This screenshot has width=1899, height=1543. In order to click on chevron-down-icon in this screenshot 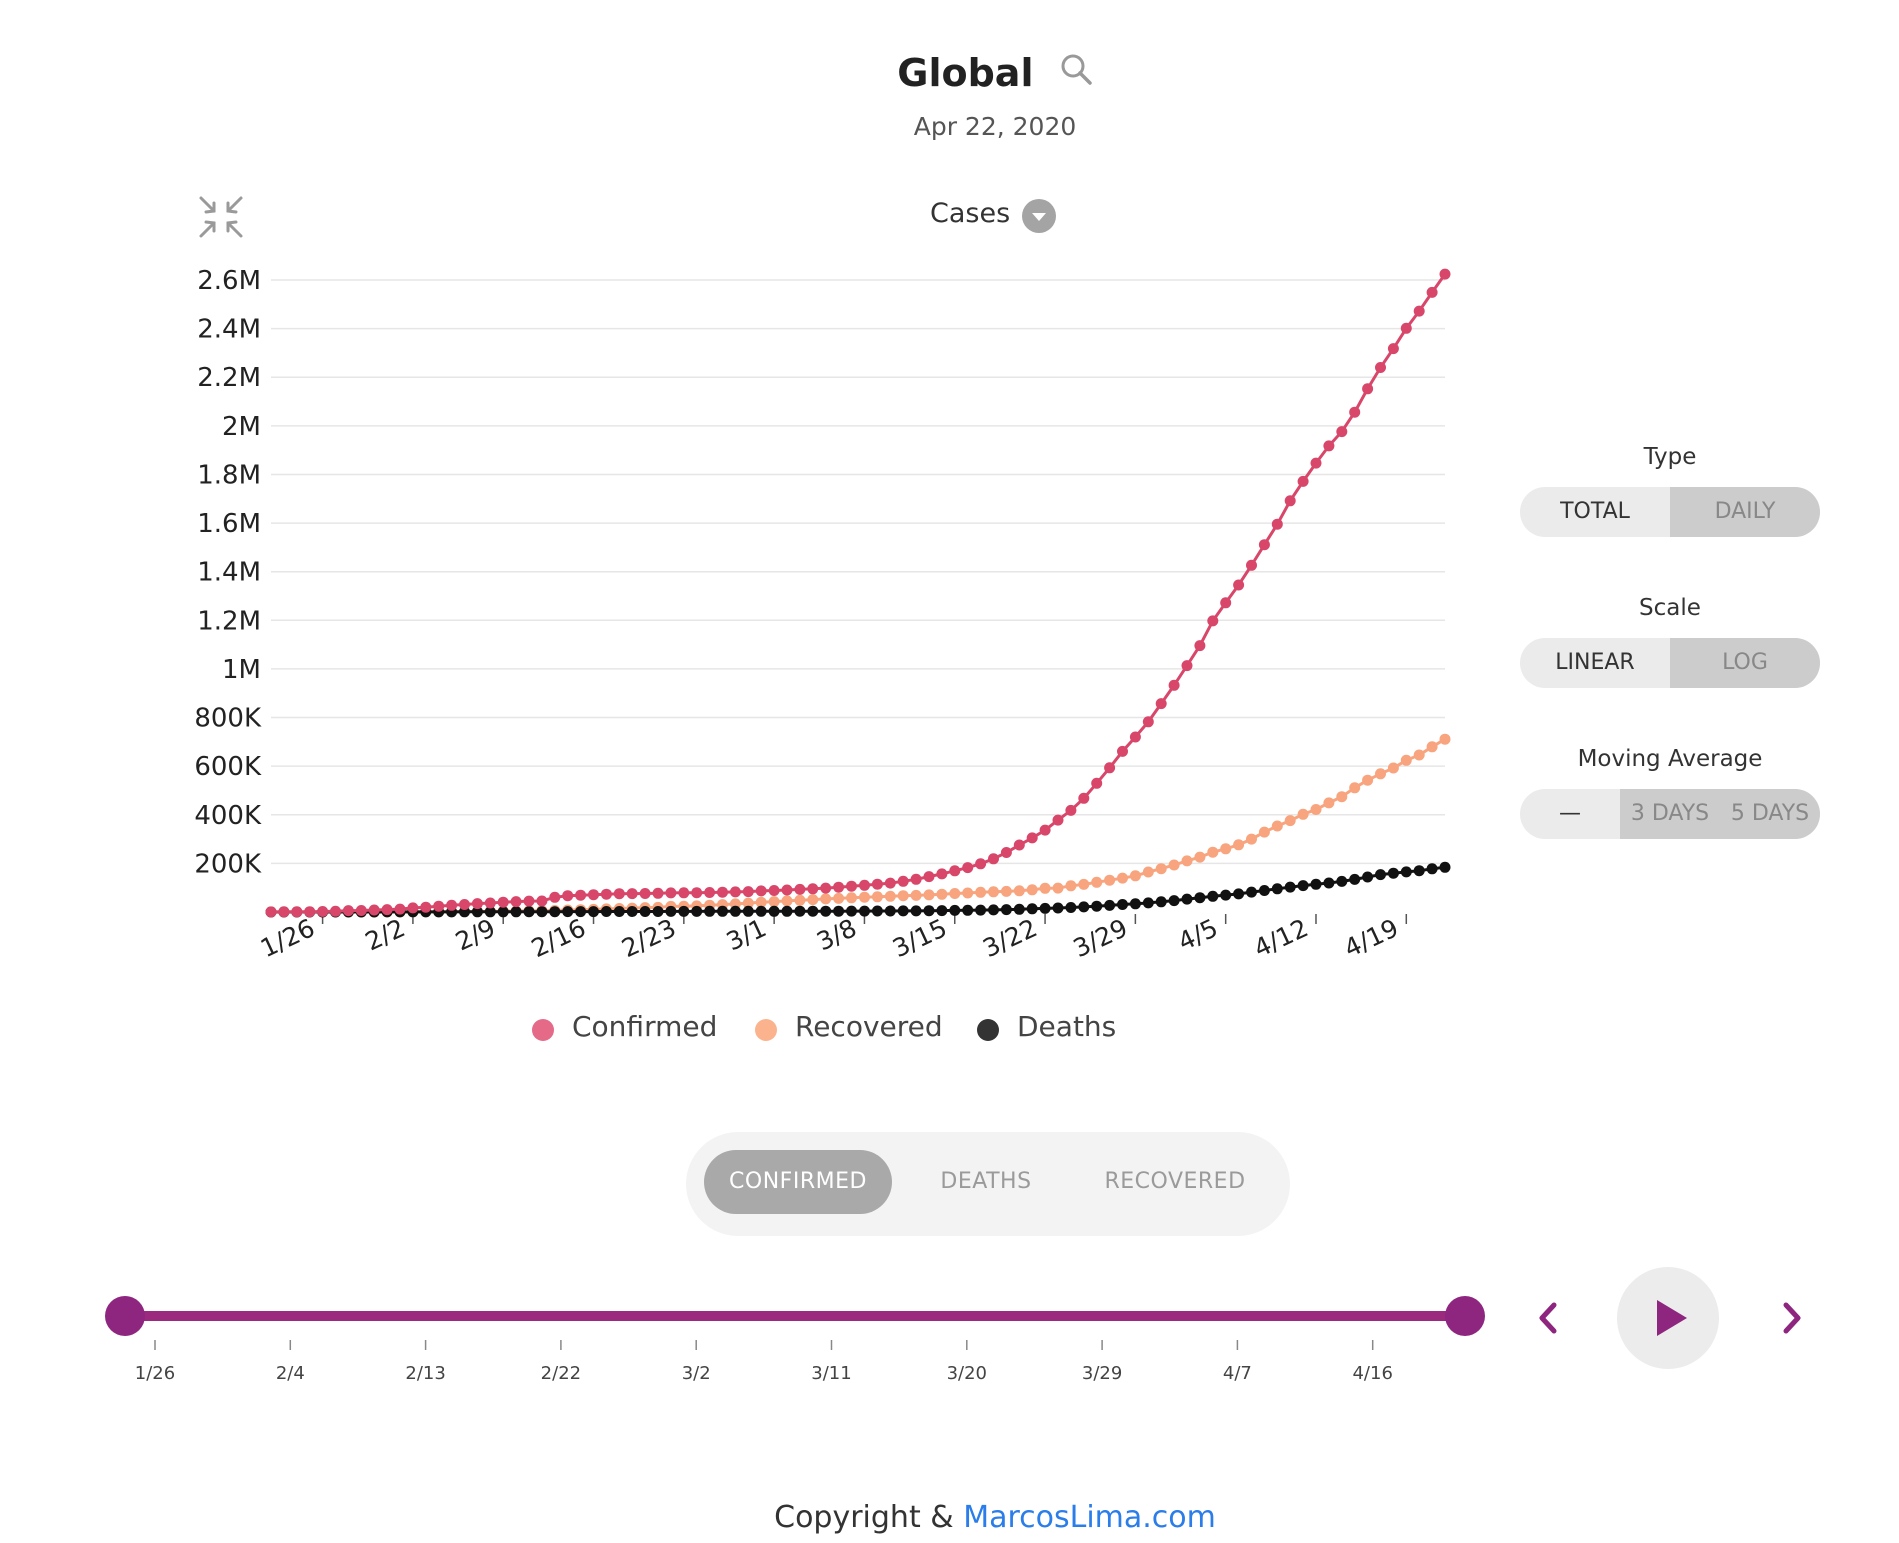, I will do `click(1039, 216)`.